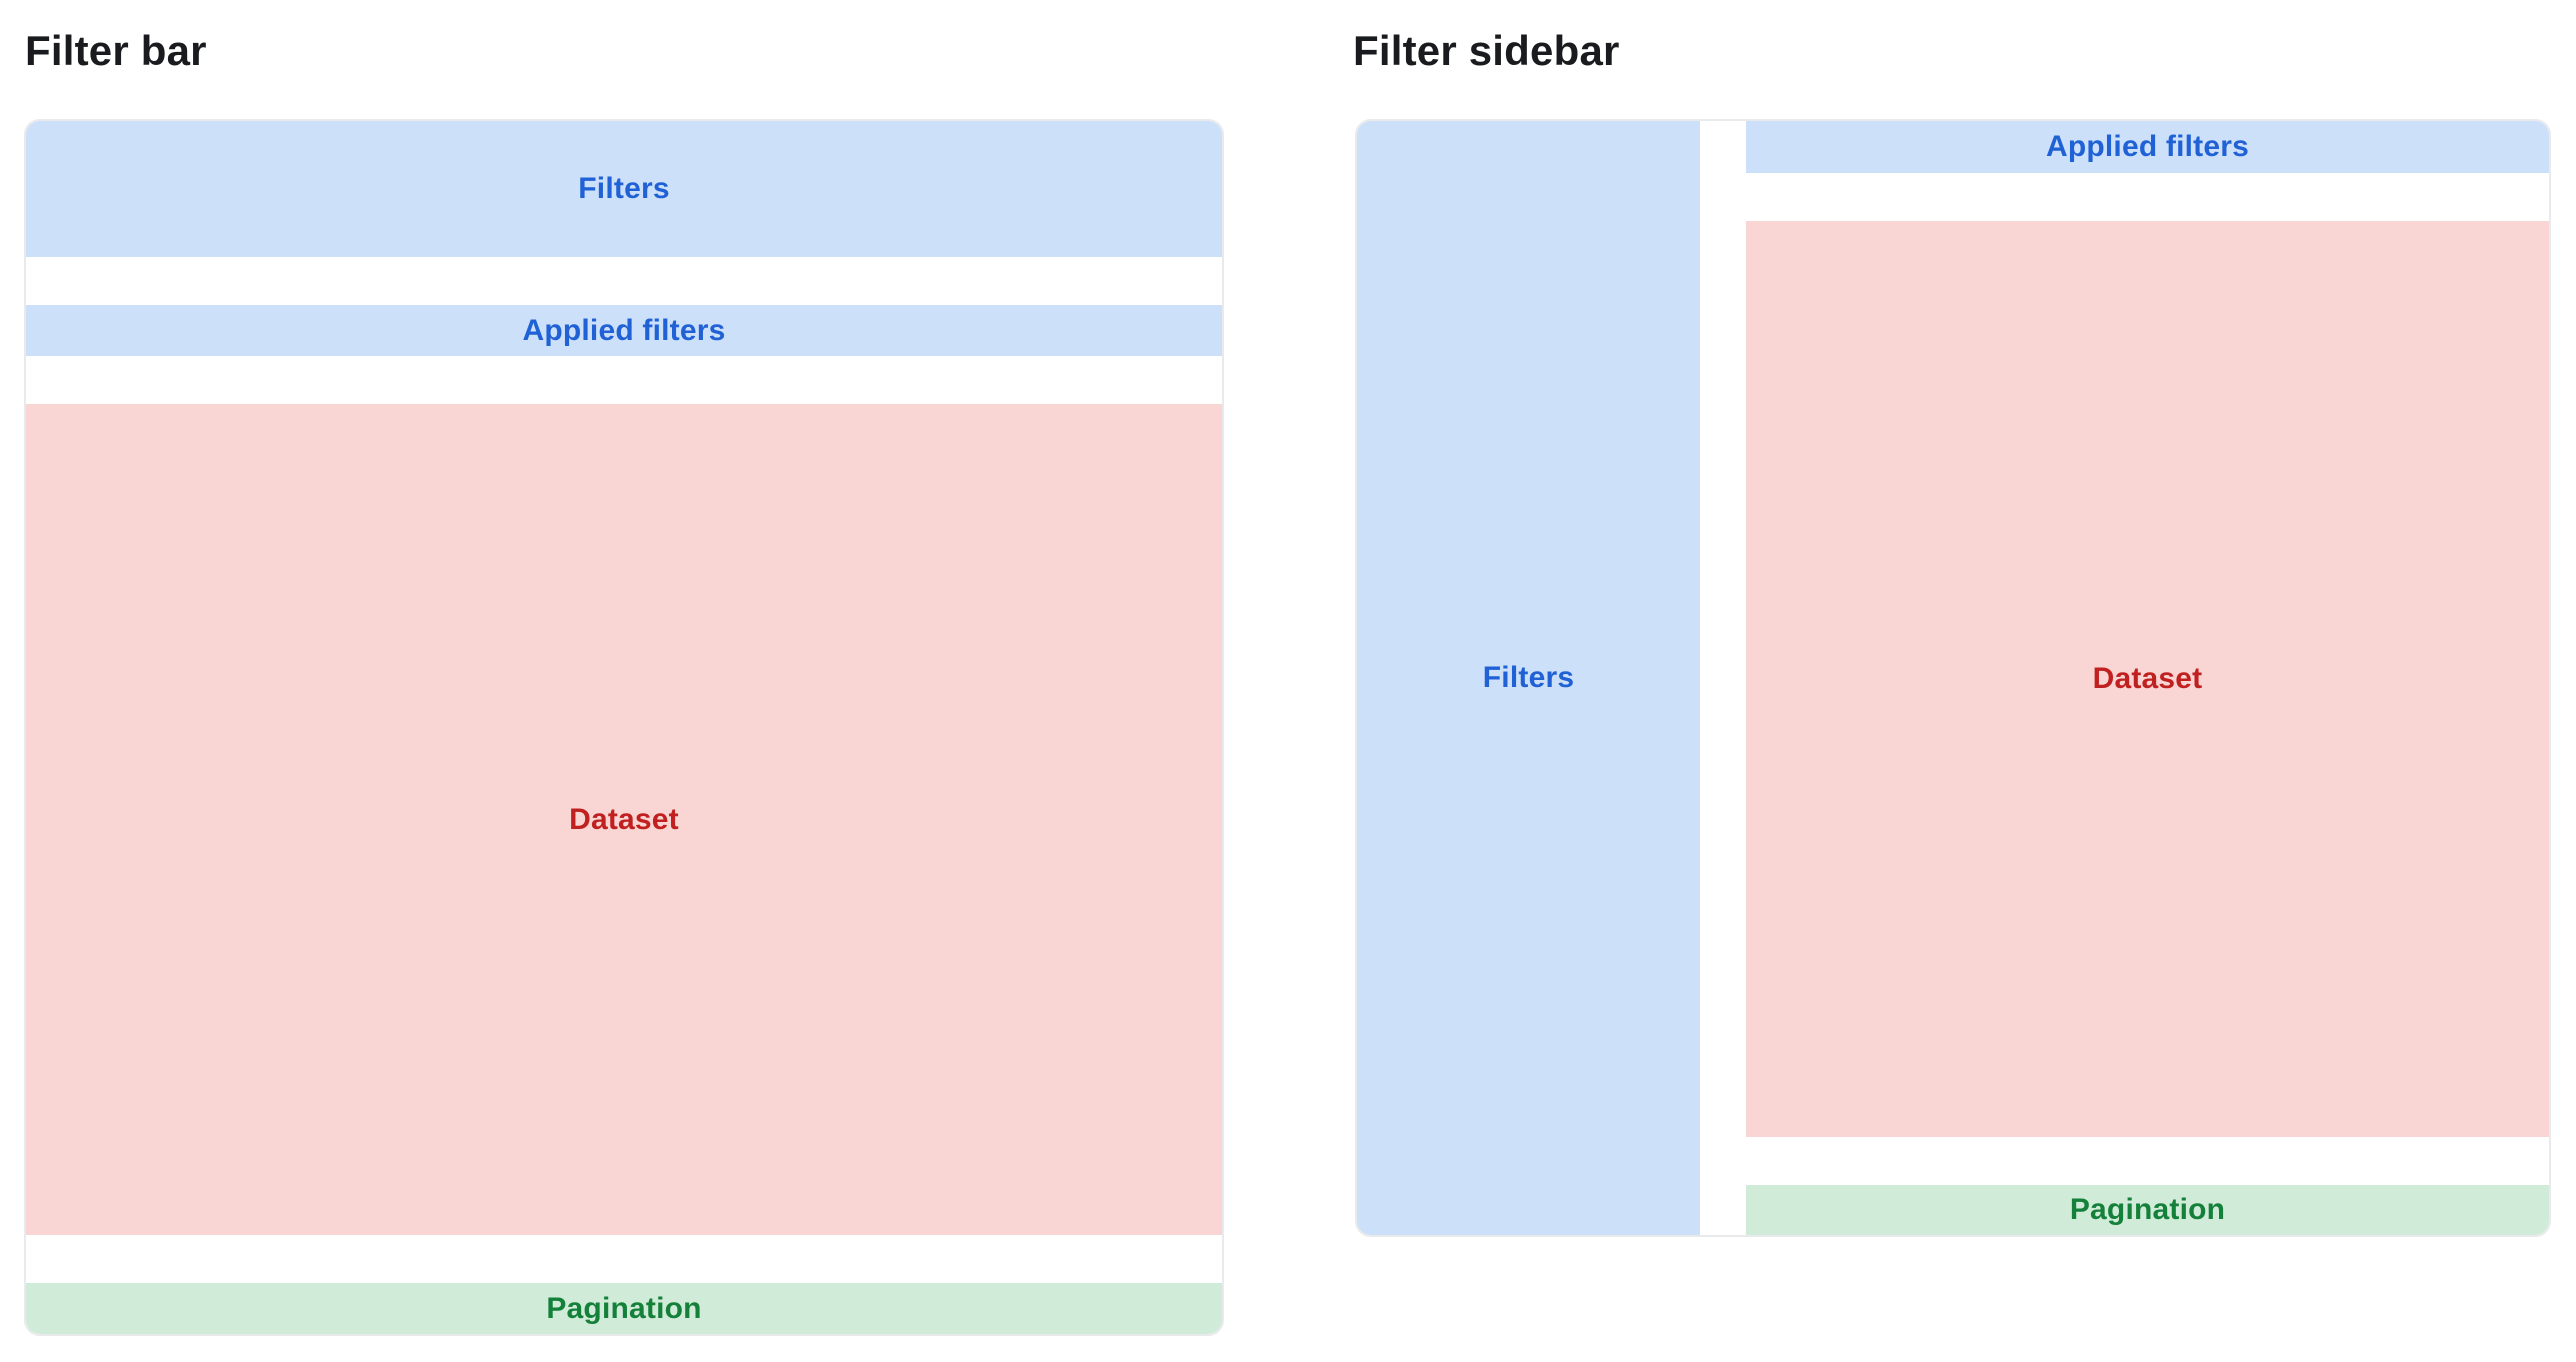 Image resolution: width=2576 pixels, height=1362 pixels. I want to click on filter-sidebar-filters-region: Filters, so click(1528, 678).